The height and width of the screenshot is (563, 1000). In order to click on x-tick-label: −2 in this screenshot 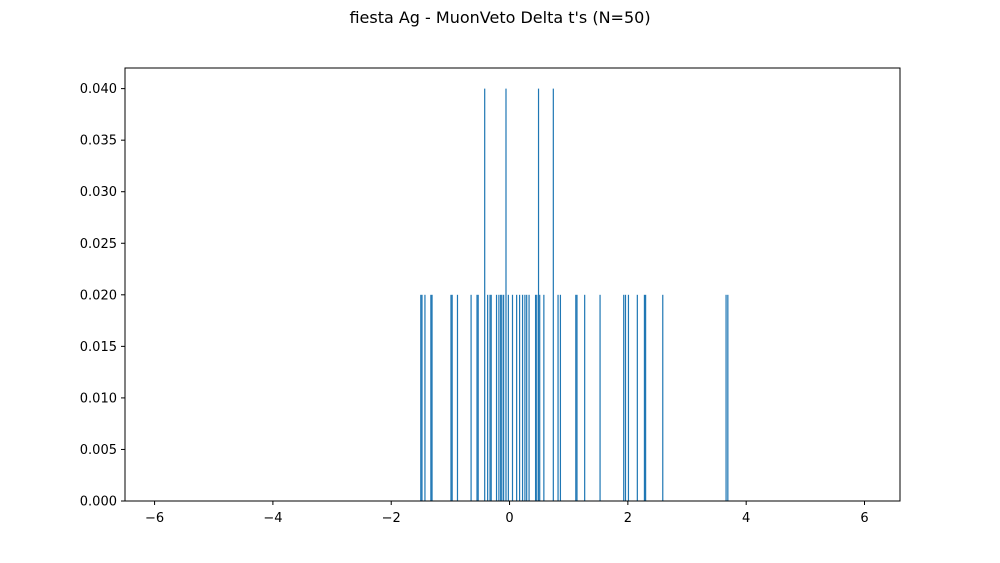, I will do `click(391, 518)`.